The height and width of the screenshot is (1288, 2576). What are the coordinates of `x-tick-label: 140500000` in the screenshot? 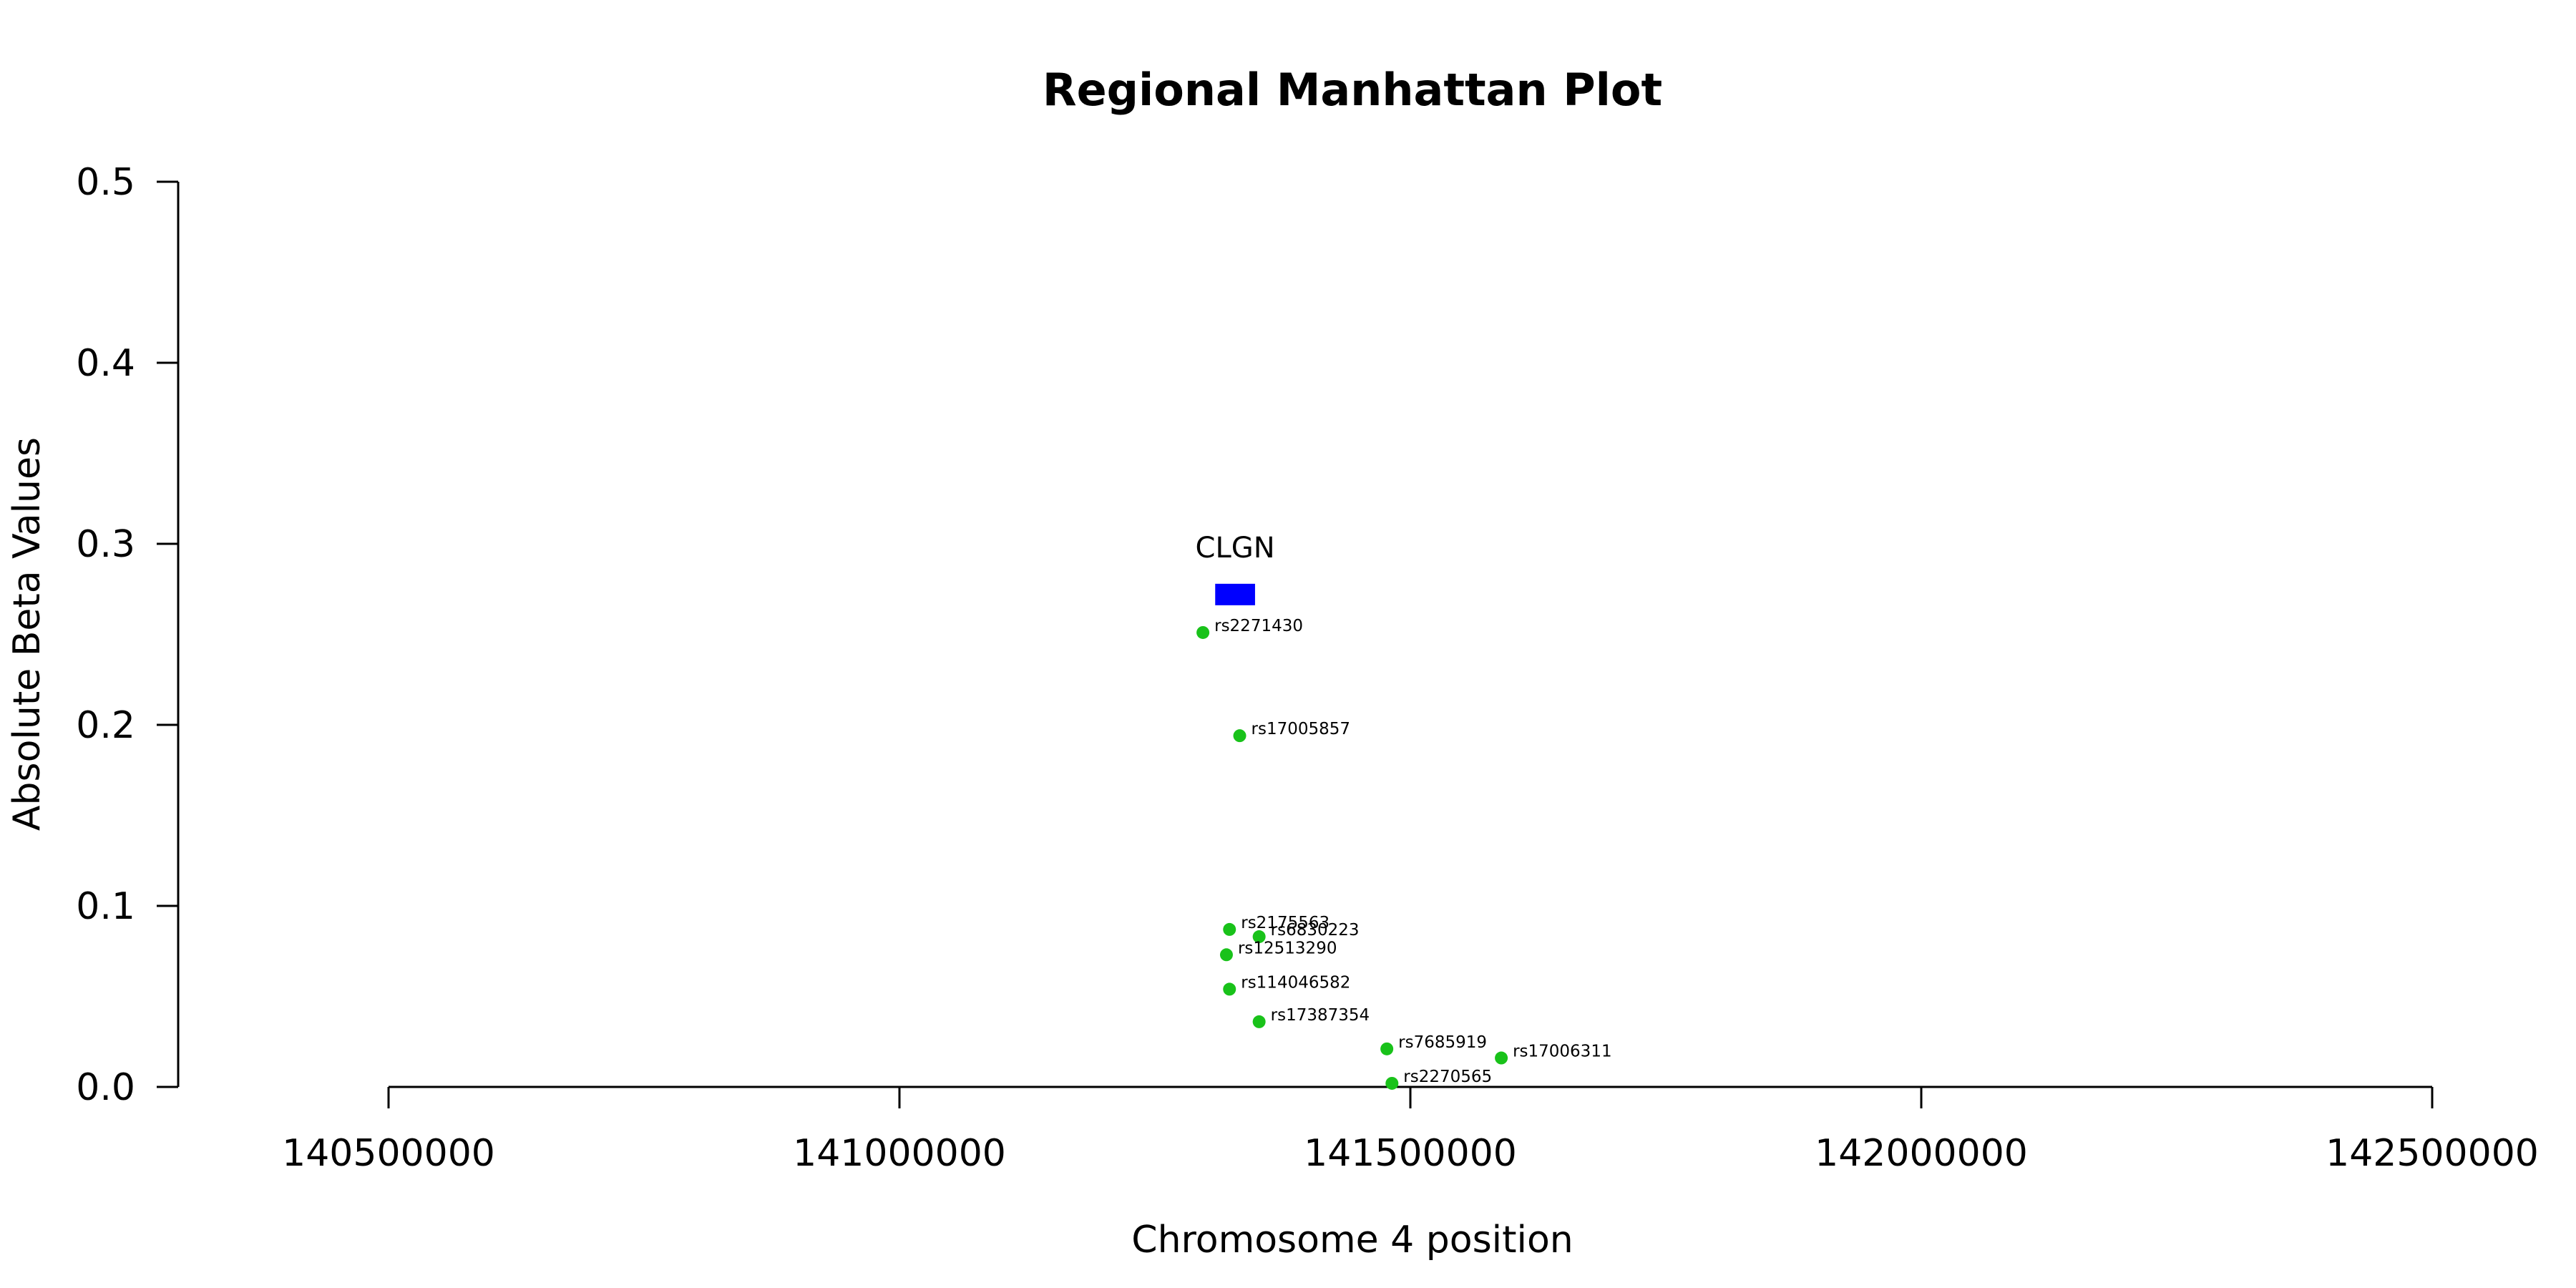 It's located at (389, 1153).